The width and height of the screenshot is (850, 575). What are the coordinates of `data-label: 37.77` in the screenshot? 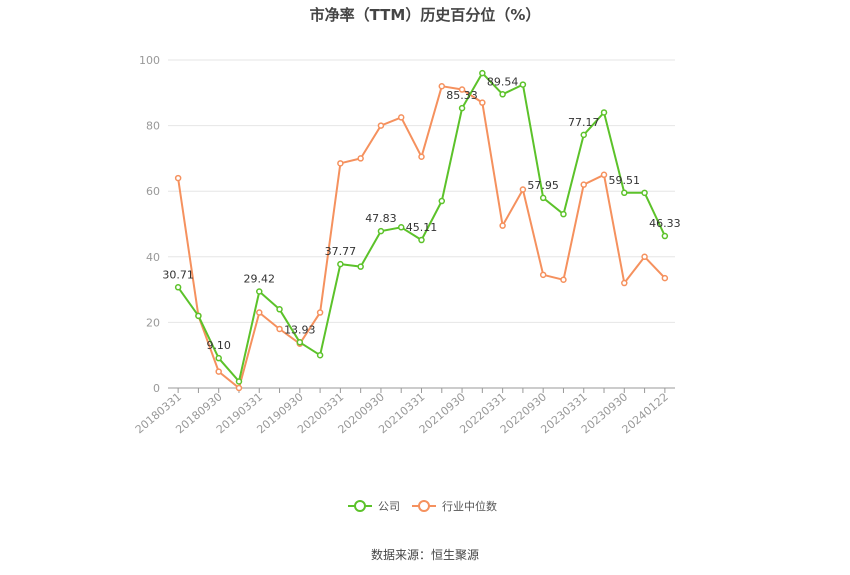 It's located at (341, 251).